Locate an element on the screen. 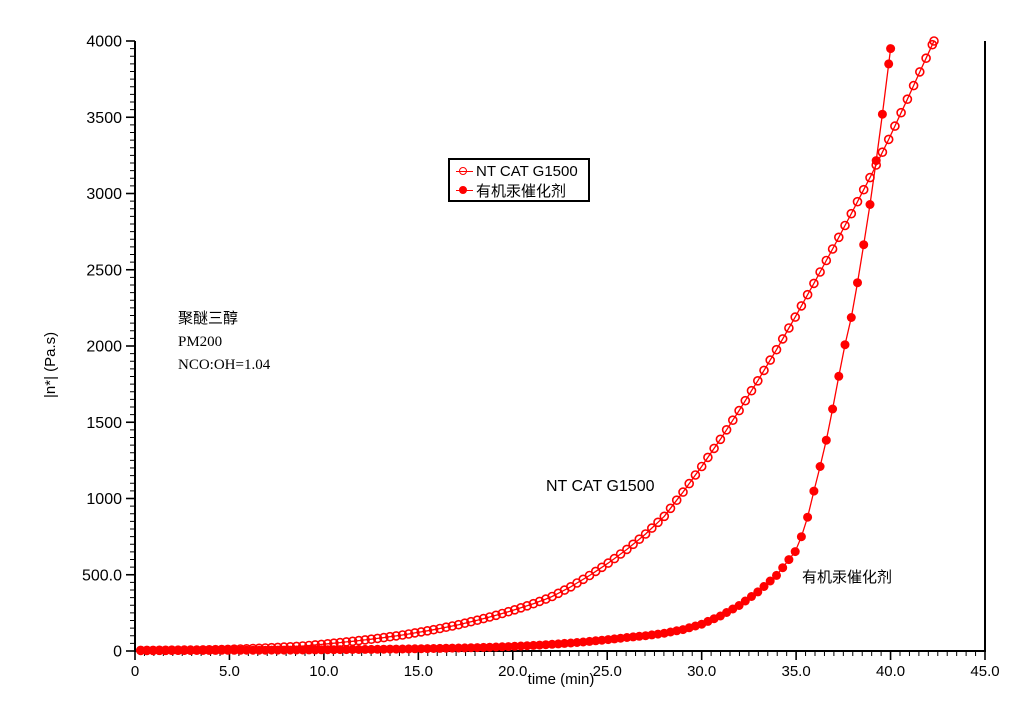 The image size is (1032, 702). filled-circle-marker-icon is located at coordinates (466, 191).